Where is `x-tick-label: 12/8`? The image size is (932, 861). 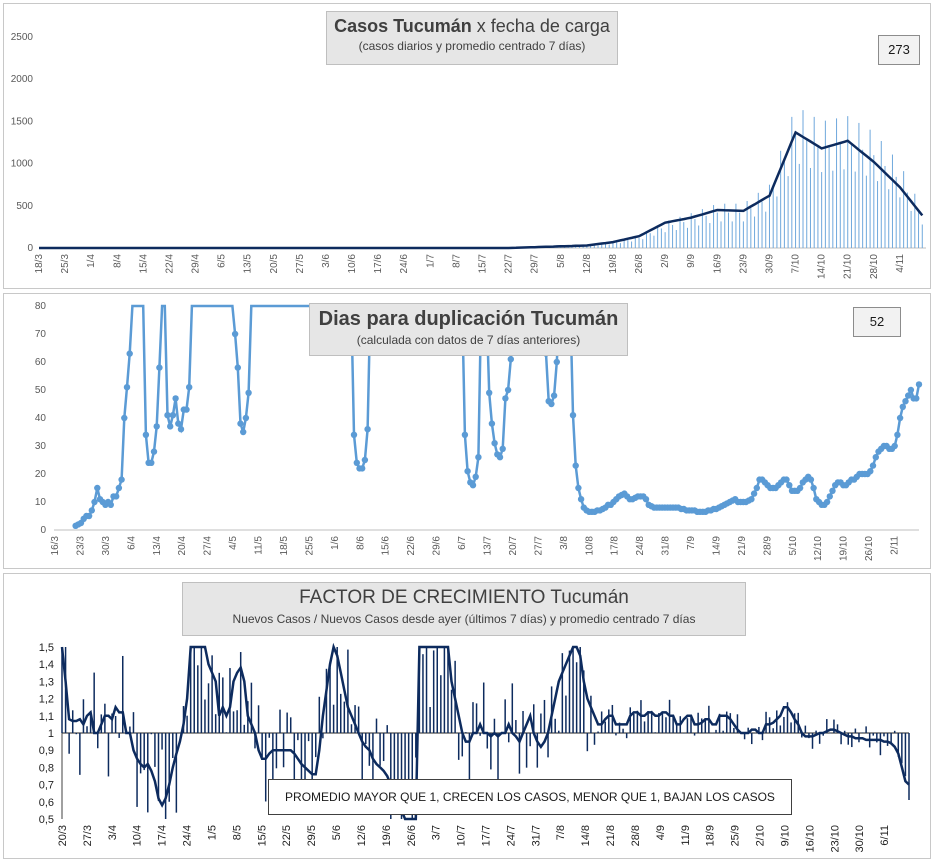
x-tick-label: 12/8 is located at coordinates (587, 264).